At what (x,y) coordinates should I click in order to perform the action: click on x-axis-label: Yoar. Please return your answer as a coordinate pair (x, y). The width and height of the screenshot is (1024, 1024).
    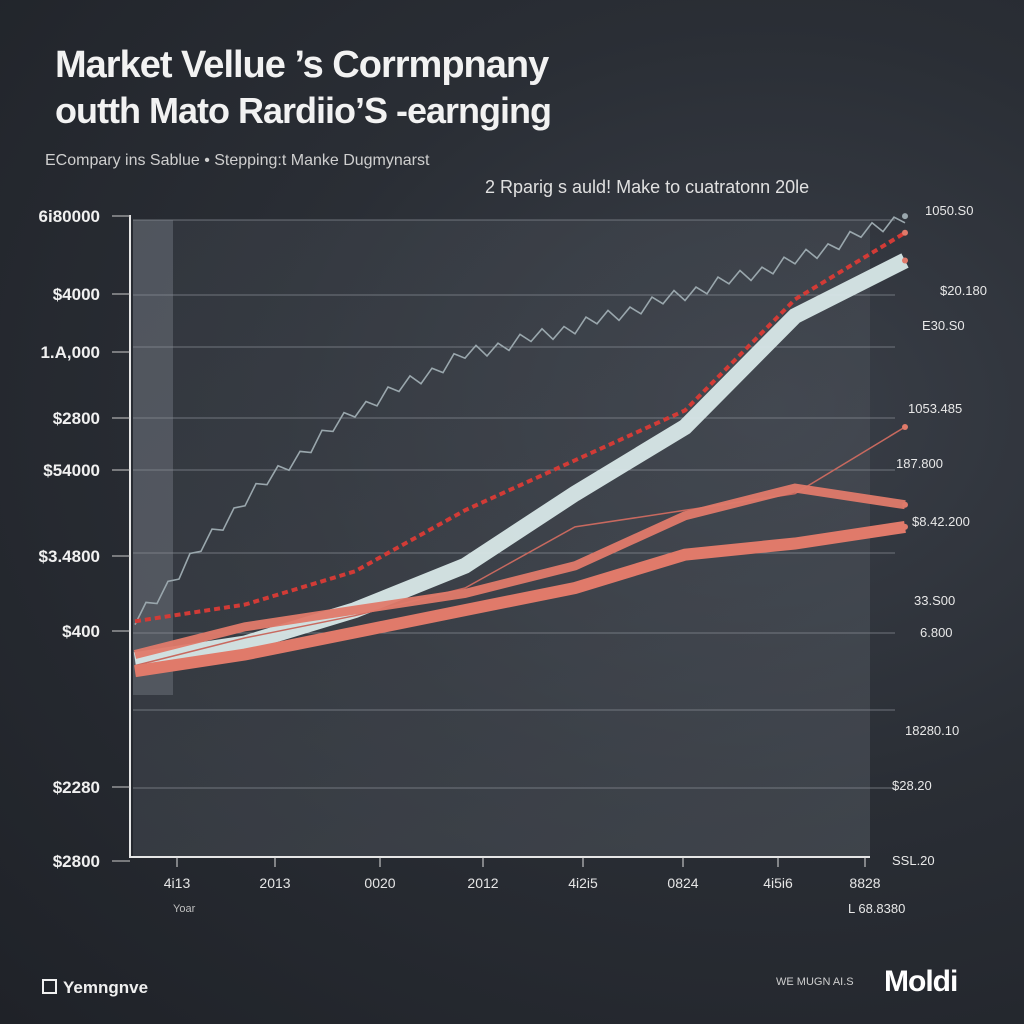
    Looking at the image, I should click on (184, 909).